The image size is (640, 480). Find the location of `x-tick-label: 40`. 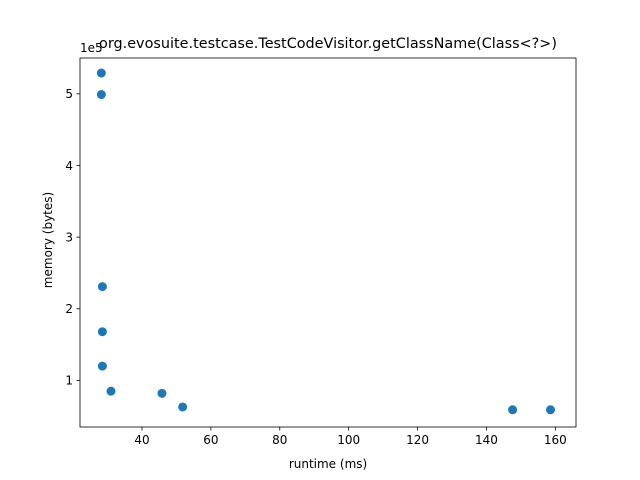

x-tick-label: 40 is located at coordinates (141, 440).